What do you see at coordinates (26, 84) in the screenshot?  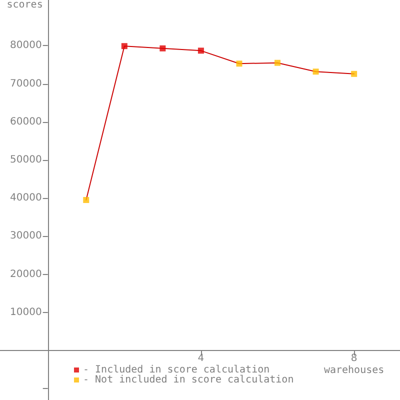 I see `y-tick-label: 70000` at bounding box center [26, 84].